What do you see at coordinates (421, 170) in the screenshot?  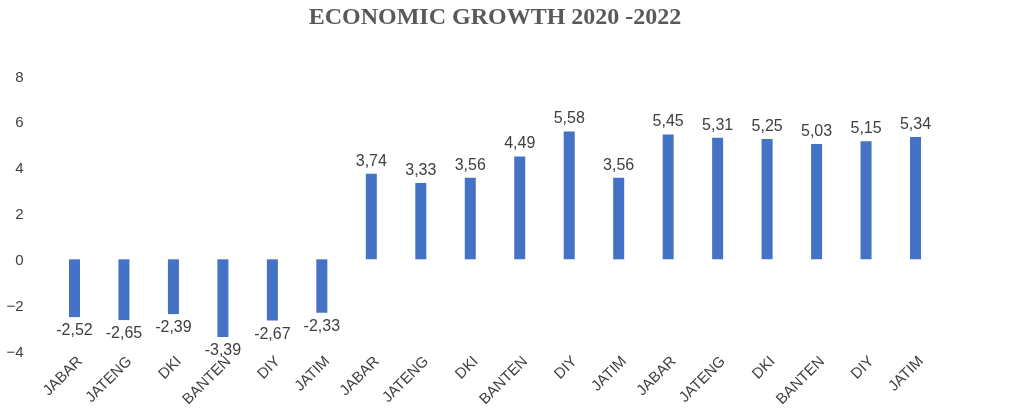 I see `data-label: 3,33` at bounding box center [421, 170].